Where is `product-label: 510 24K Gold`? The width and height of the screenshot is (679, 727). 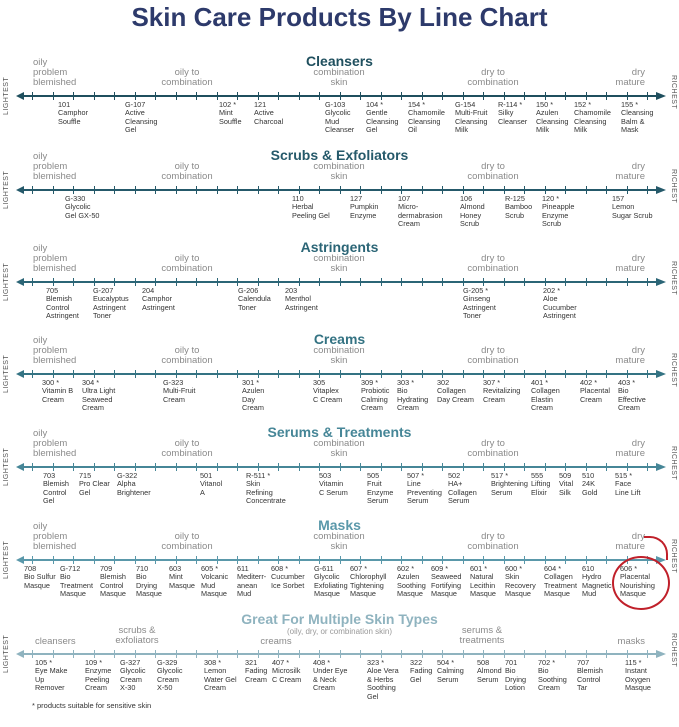 product-label: 510 24K Gold is located at coordinates (589, 484).